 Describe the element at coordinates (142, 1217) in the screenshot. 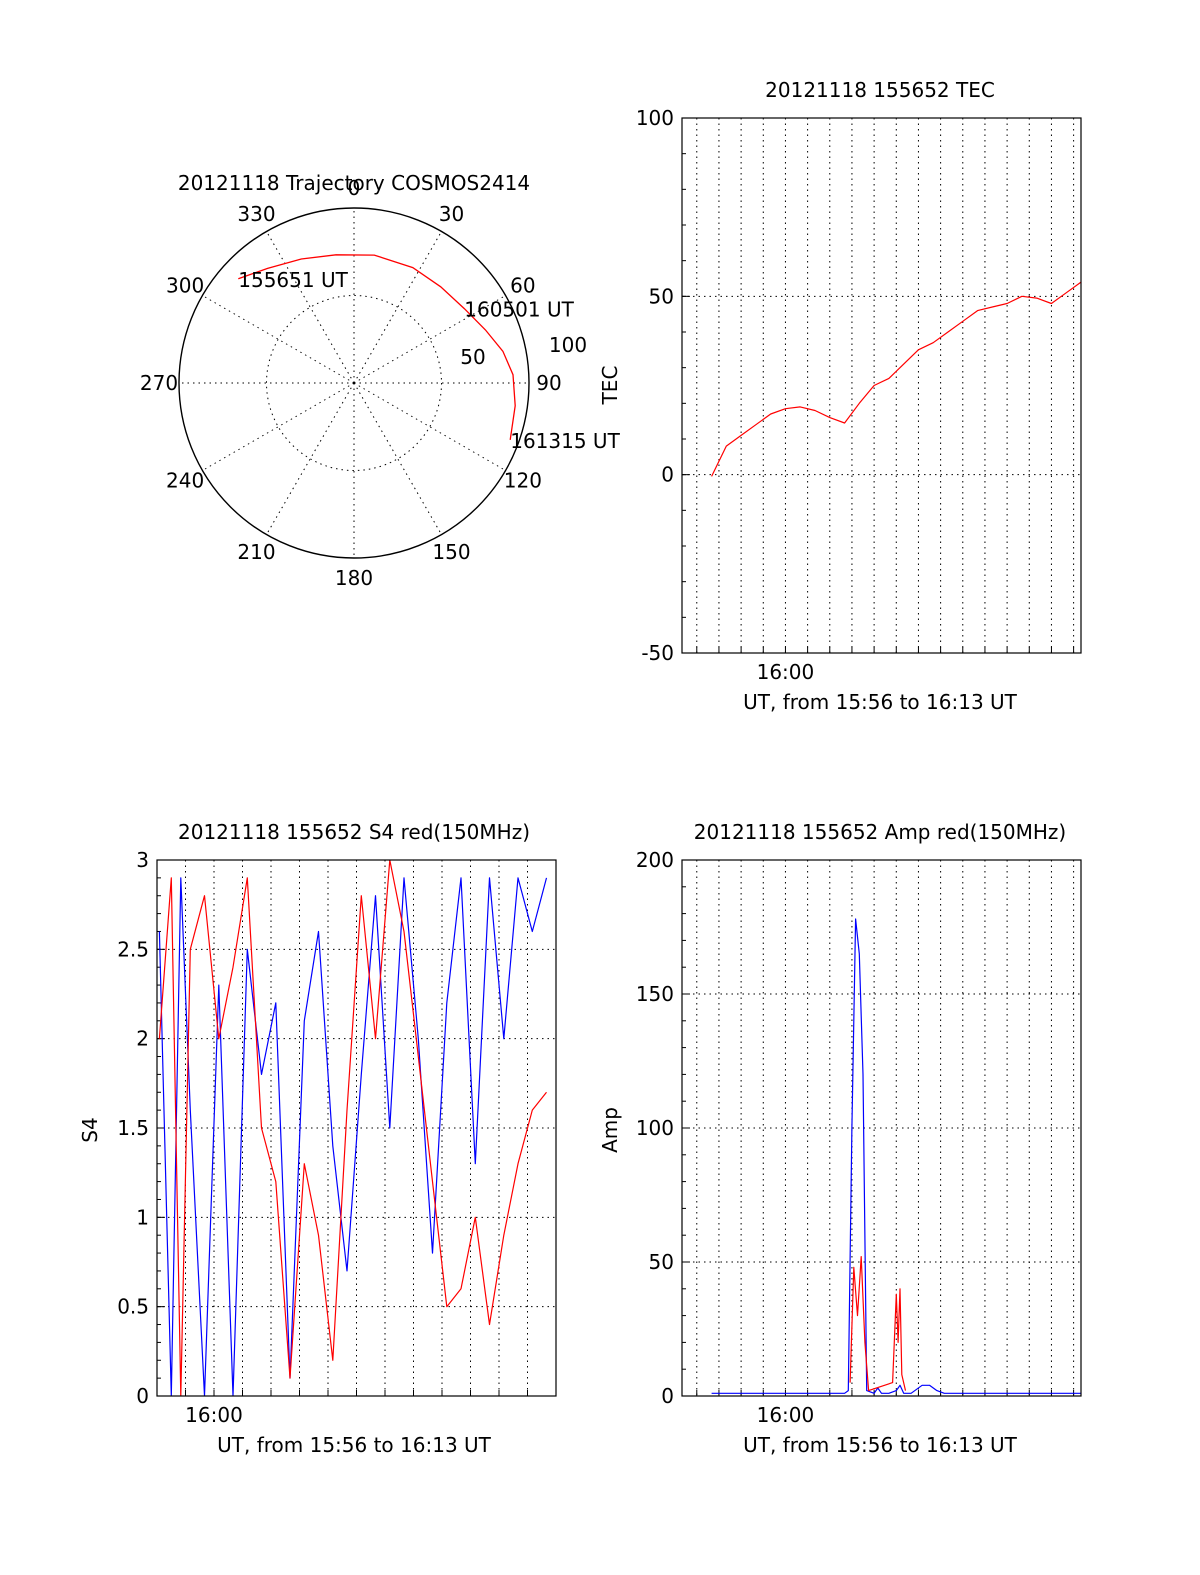

I see `y-tick-label: 1` at that location.